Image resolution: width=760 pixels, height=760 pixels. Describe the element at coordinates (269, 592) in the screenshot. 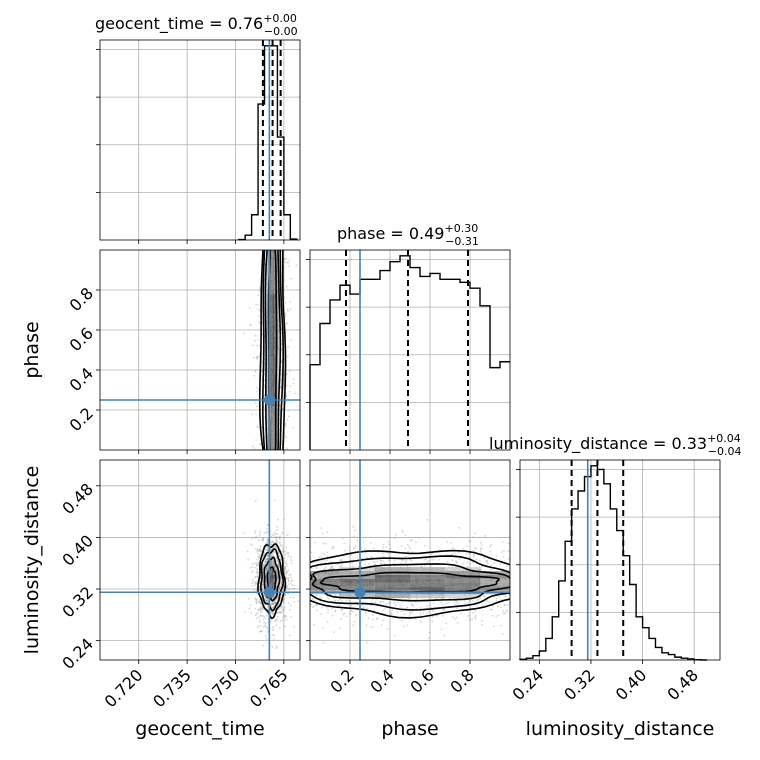

I see `truth-point` at that location.